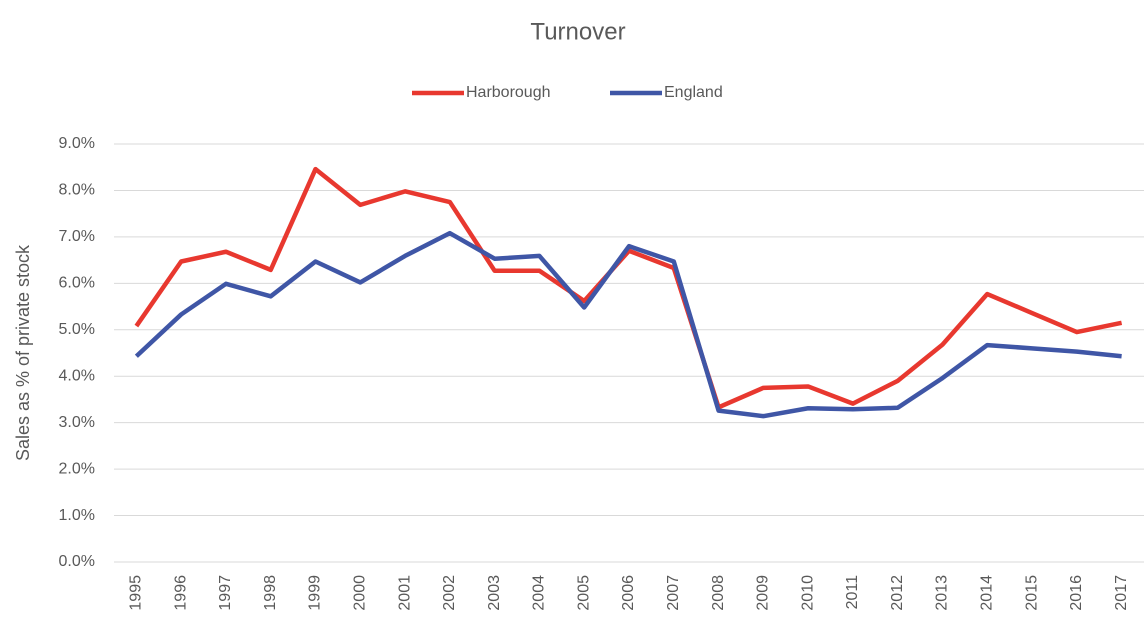  Describe the element at coordinates (77, 515) in the screenshot. I see `y-tick-label: 1.0%` at that location.